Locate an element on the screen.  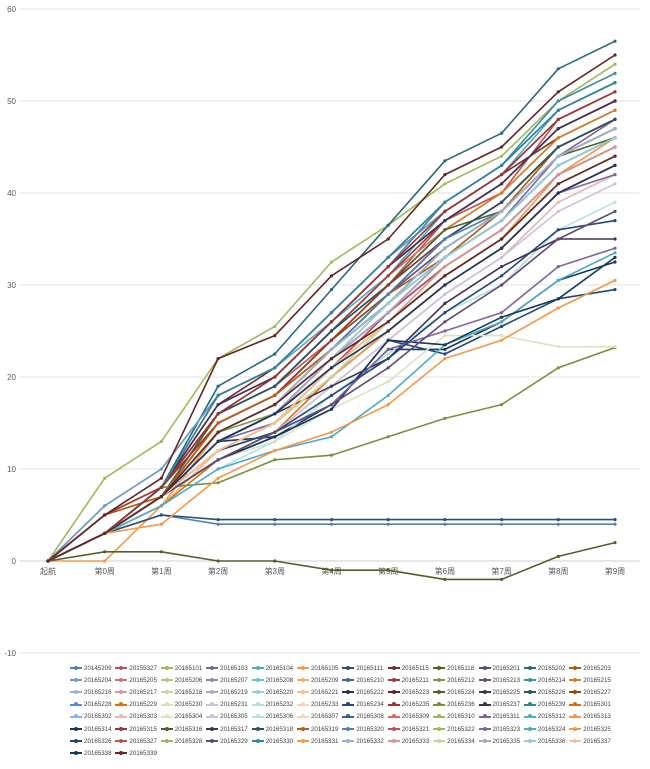
legend-label: 20165337 is located at coordinates (597, 741).